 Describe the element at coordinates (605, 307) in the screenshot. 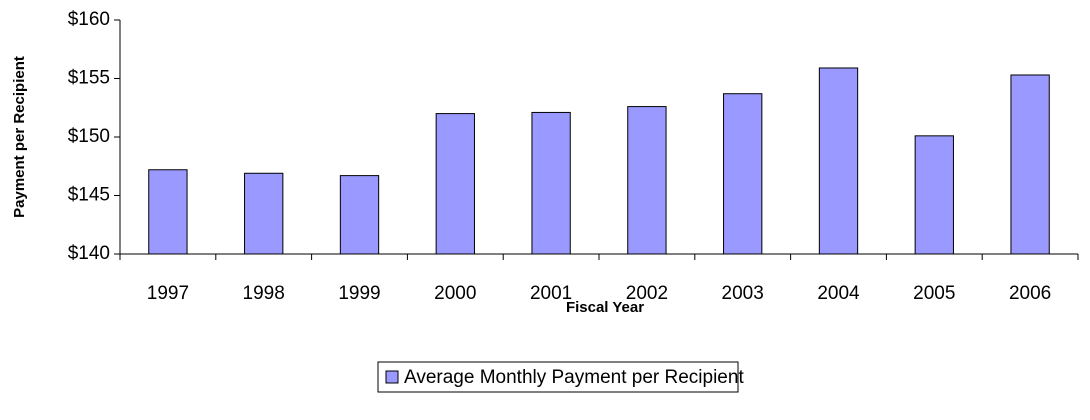

I see `x-axis-title: Fiscal Year` at that location.